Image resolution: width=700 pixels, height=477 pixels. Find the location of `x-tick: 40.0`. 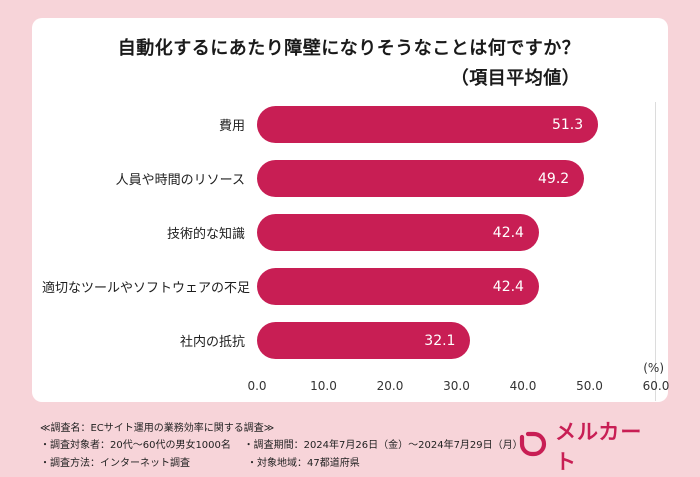

x-tick: 40.0 is located at coordinates (523, 386).